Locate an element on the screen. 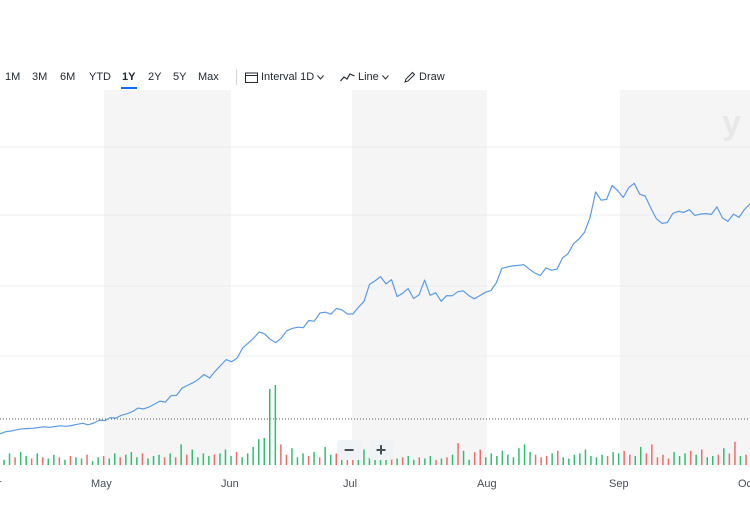 This screenshot has width=750, height=505. x-tick-label: r is located at coordinates (1, 484).